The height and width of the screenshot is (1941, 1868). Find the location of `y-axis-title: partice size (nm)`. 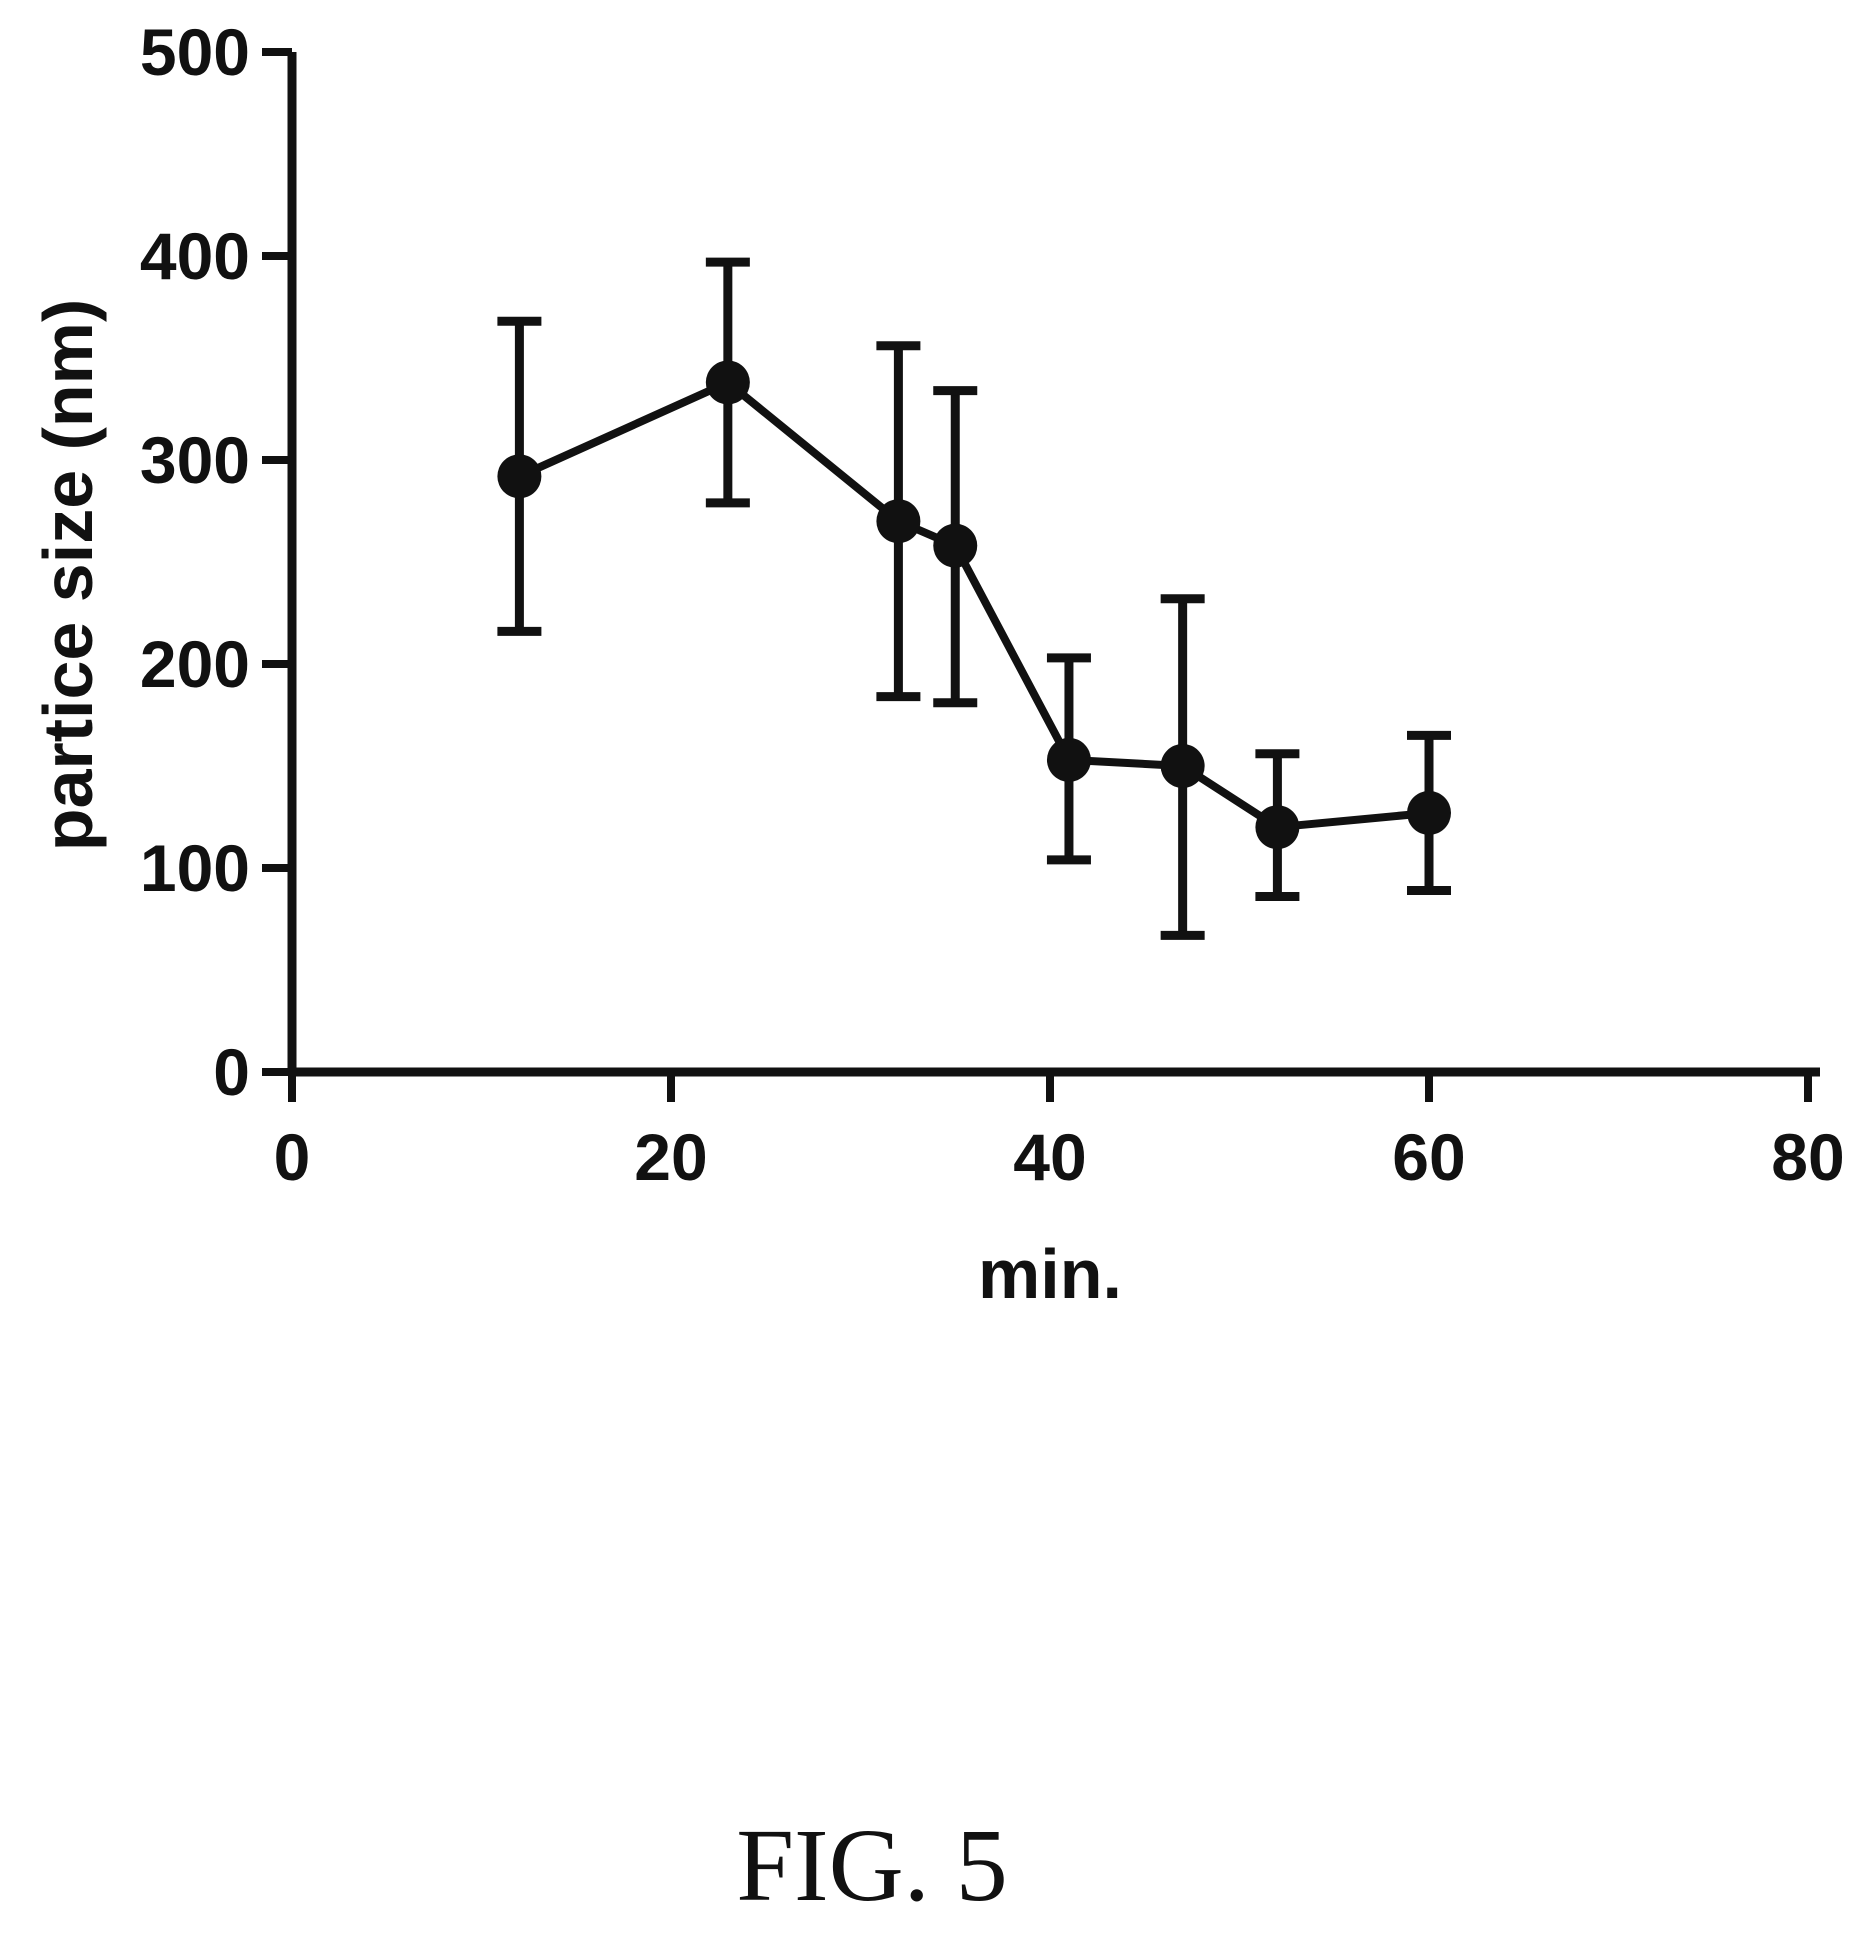

y-axis-title: partice size (nm) is located at coordinates (68, 575).